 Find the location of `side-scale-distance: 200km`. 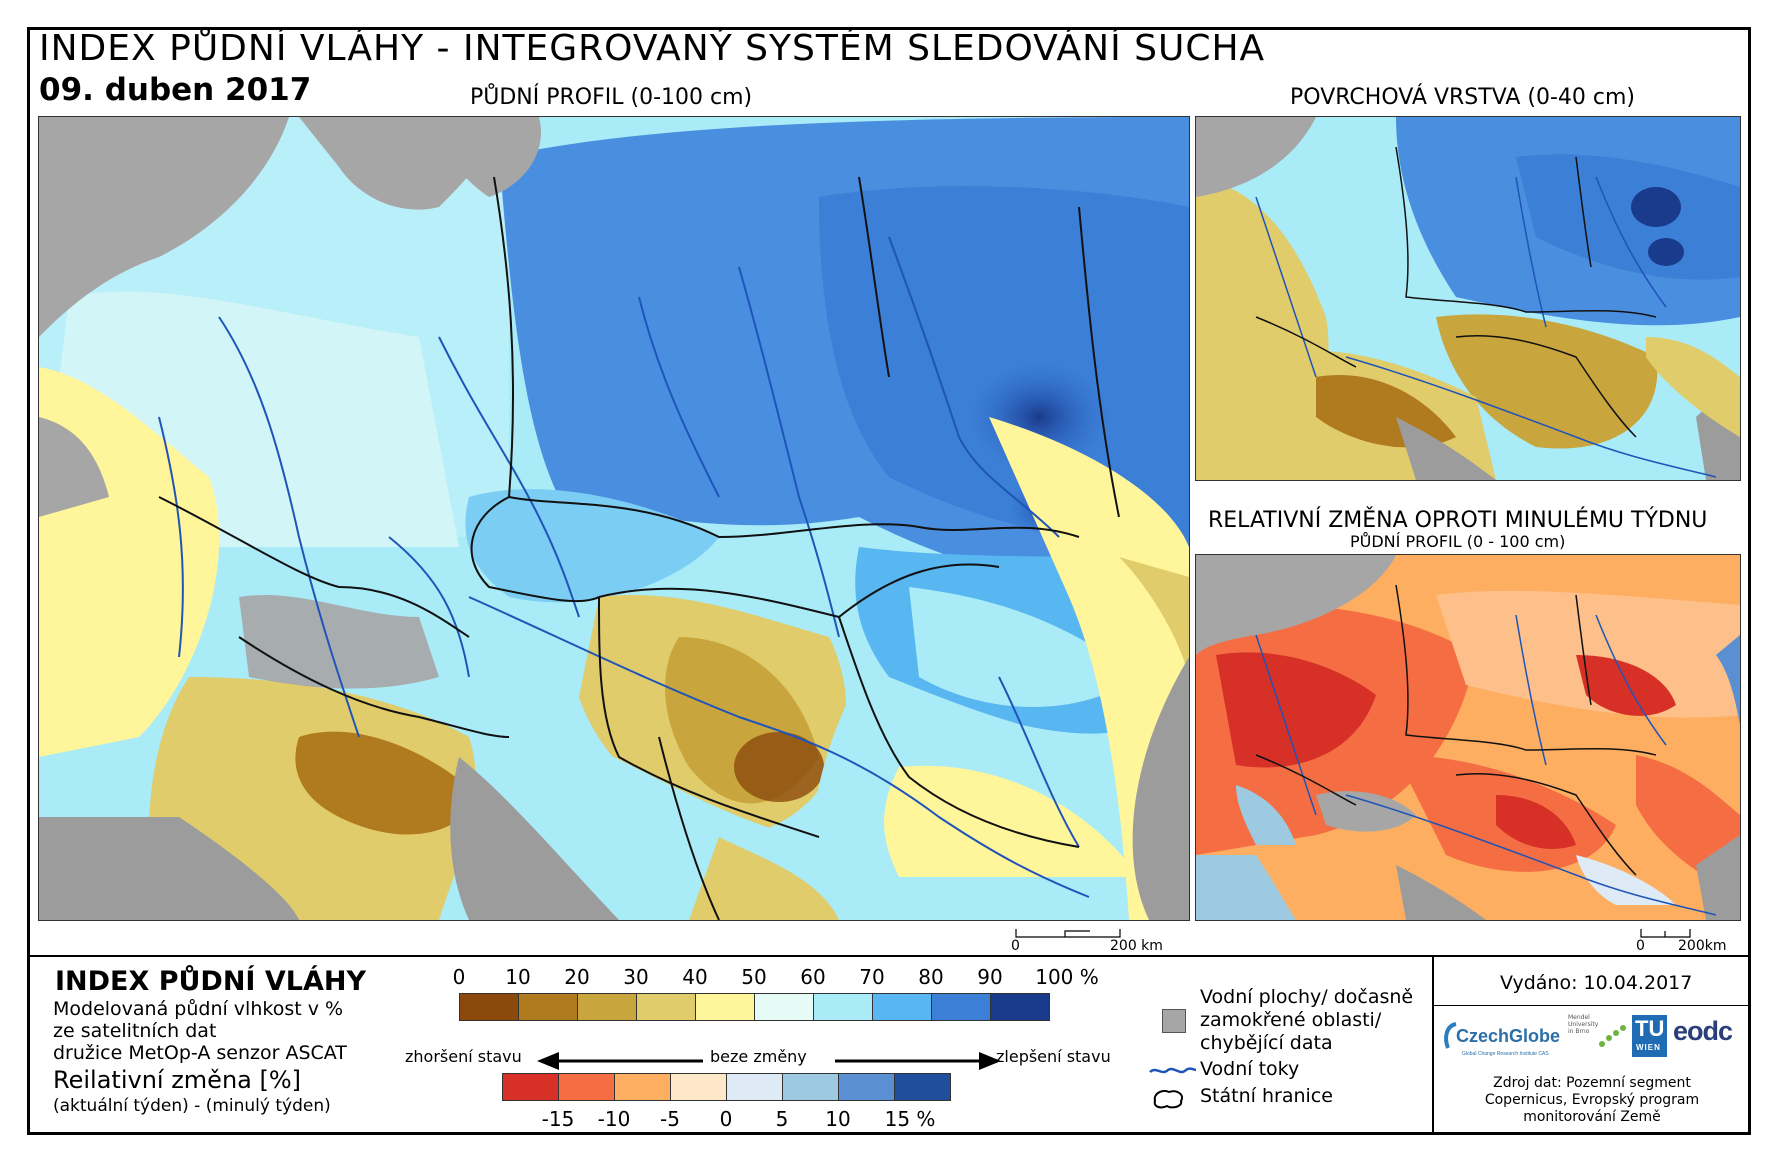

side-scale-distance: 200km is located at coordinates (1702, 946).